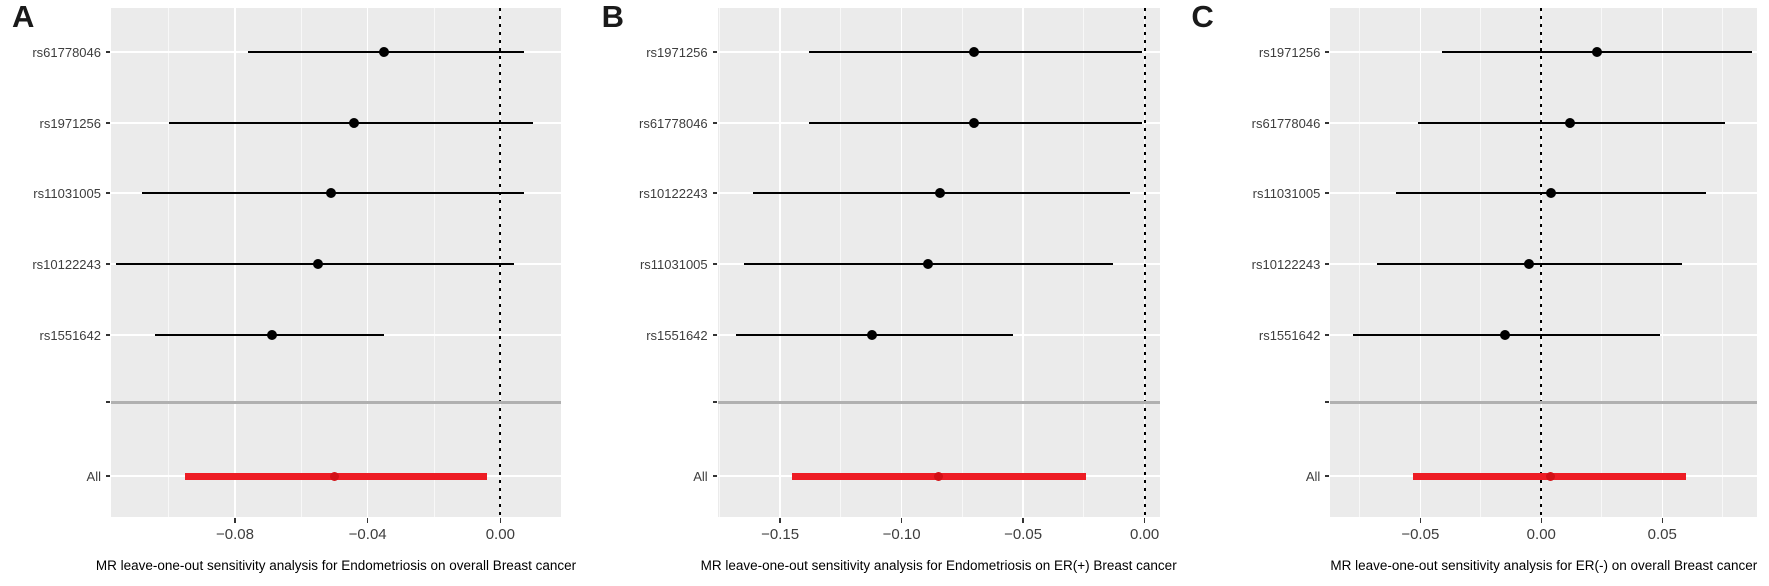  I want to click on x-axis-tick-label: −0.10, so click(901, 534).